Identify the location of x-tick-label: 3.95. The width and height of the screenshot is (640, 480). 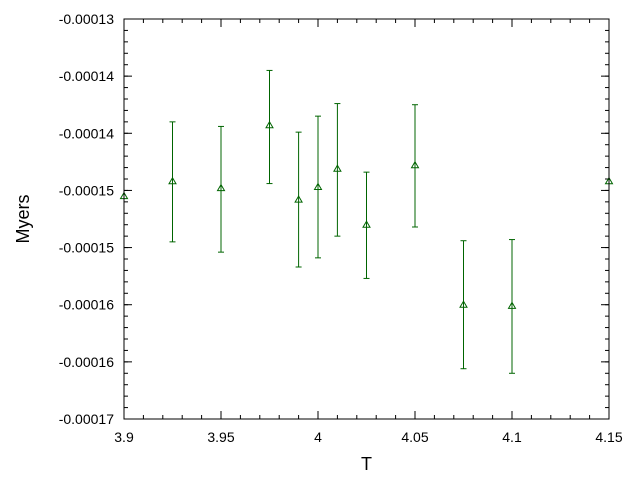
(220, 437).